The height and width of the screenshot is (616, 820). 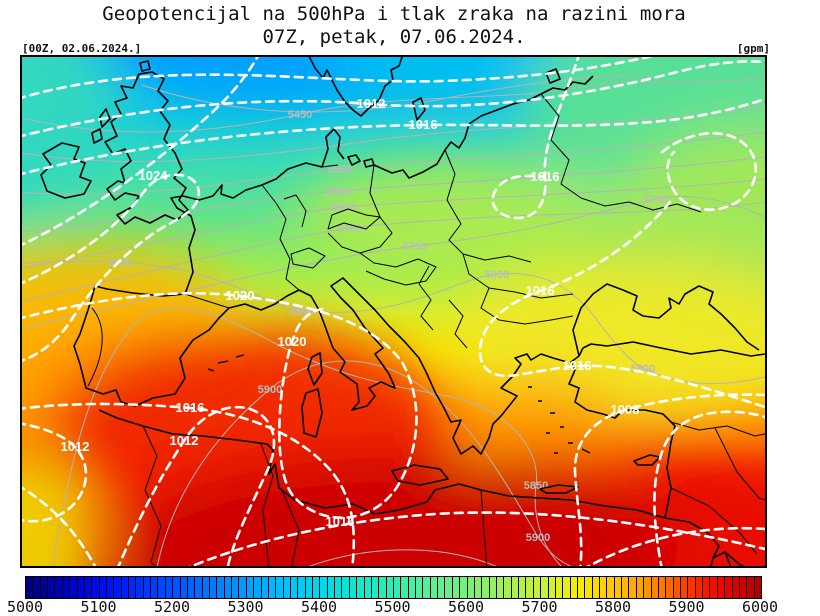 What do you see at coordinates (66, 170) in the screenshot?
I see `coast-ireland` at bounding box center [66, 170].